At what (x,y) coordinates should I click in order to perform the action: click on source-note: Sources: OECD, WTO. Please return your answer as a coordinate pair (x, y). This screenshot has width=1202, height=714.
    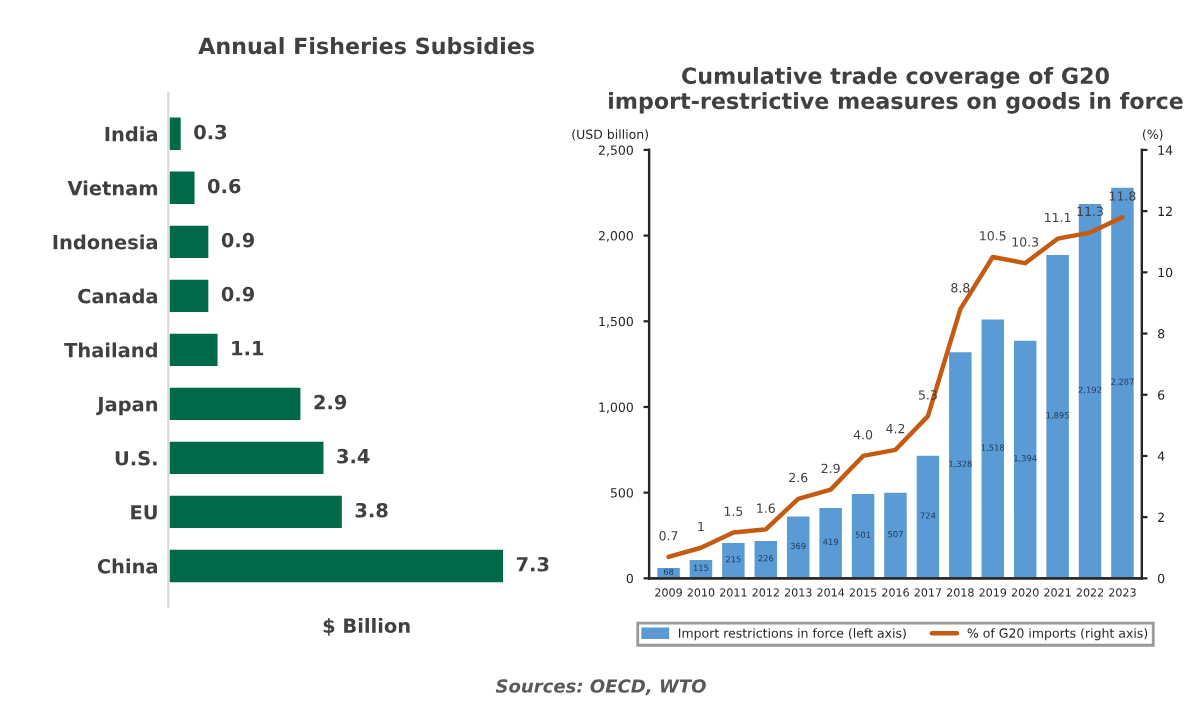
    Looking at the image, I should click on (600, 687).